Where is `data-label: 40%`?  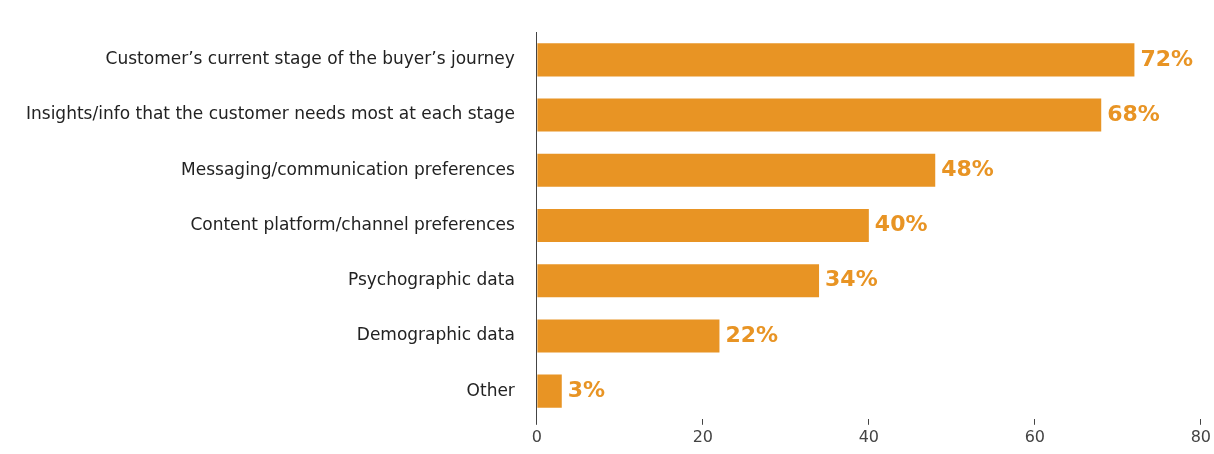
data-label: 40% is located at coordinates (901, 224).